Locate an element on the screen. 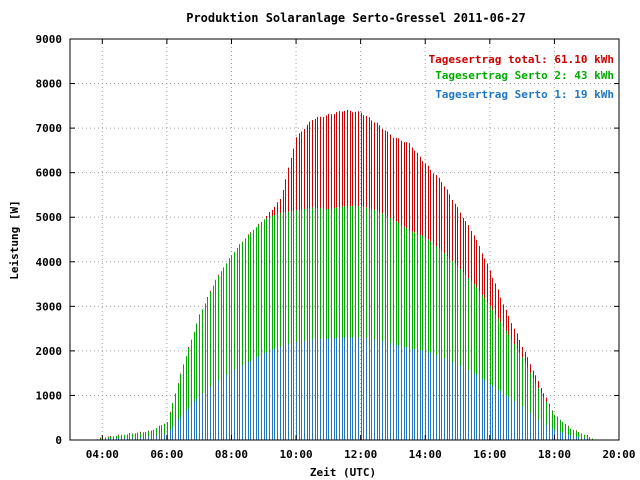 The height and width of the screenshot is (480, 640). x-tick-label: 20:00 is located at coordinates (618, 454).